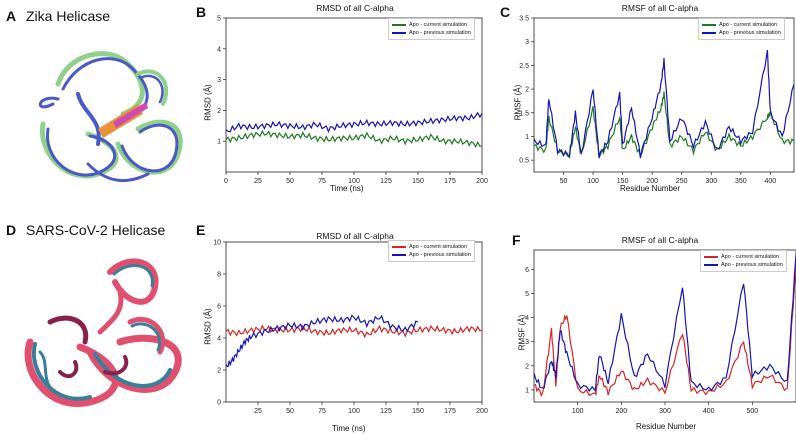  I want to click on chart-c-xlabel: Residue Number, so click(650, 188).